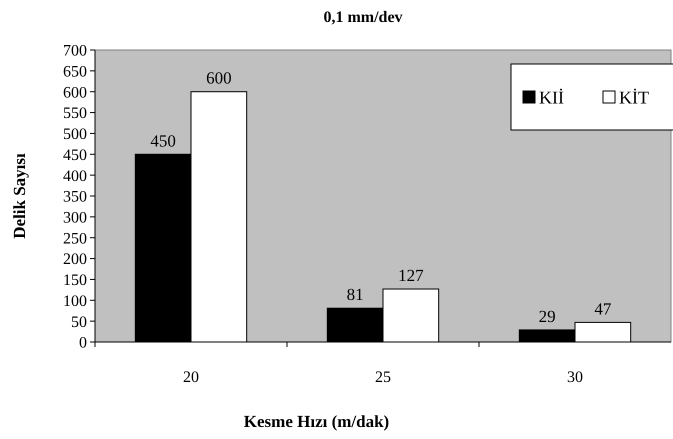  I want to click on data-label: 127, so click(411, 276).